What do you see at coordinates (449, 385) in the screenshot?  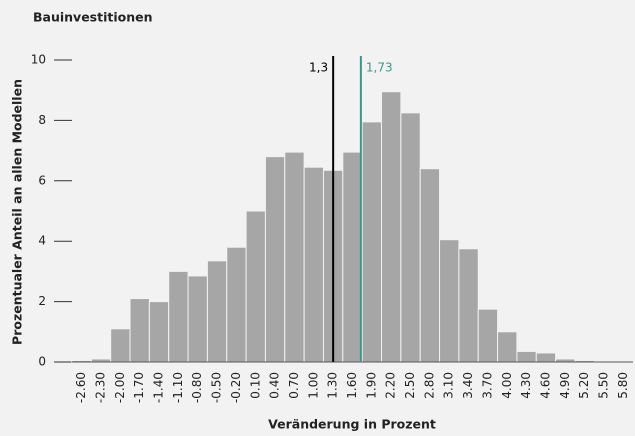 I see `x-tick-label: 3.10` at bounding box center [449, 385].